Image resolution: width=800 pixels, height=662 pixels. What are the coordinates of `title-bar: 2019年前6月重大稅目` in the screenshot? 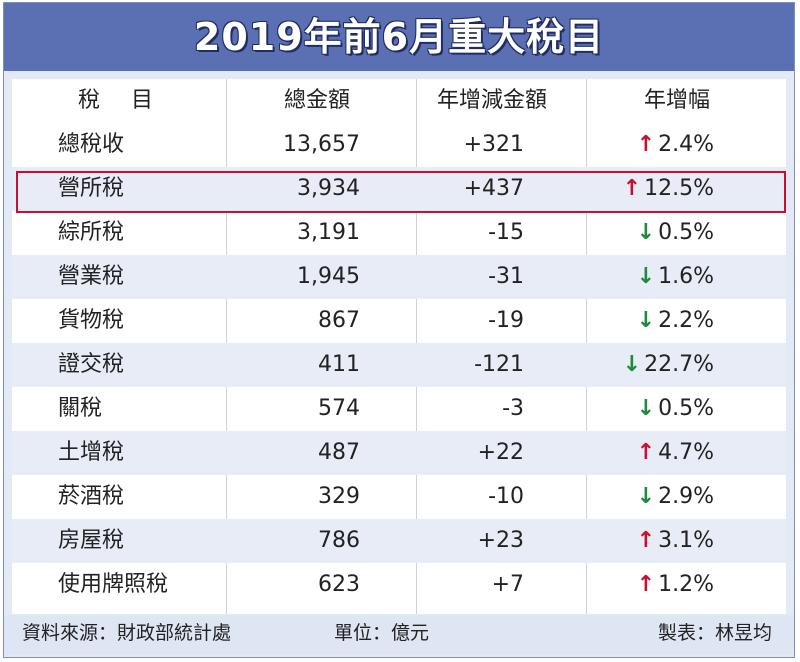 It's located at (399, 37).